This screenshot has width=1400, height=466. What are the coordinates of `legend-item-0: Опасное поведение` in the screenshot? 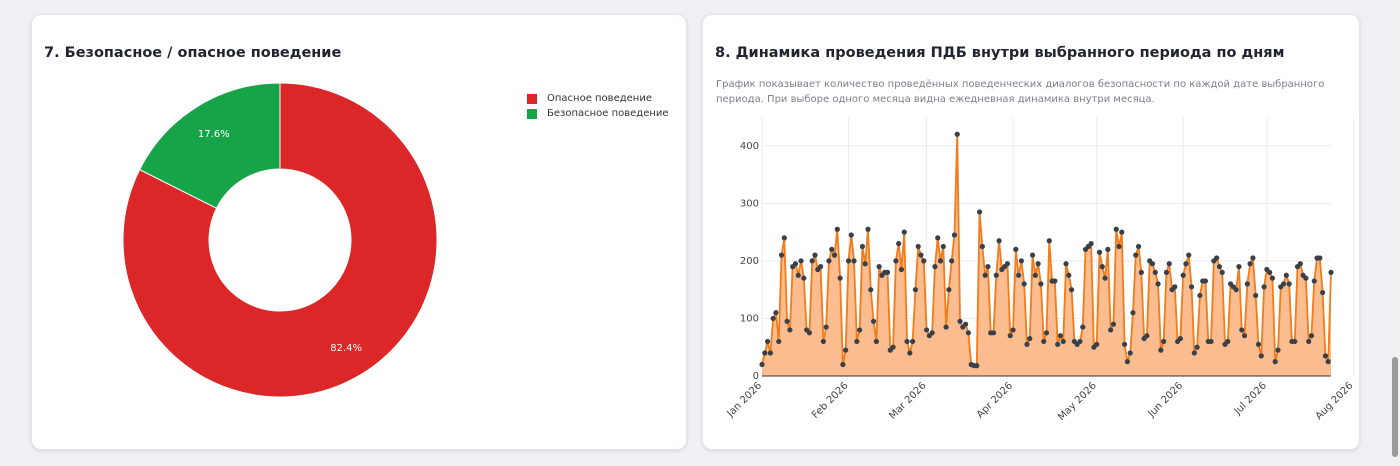 It's located at (598, 98).